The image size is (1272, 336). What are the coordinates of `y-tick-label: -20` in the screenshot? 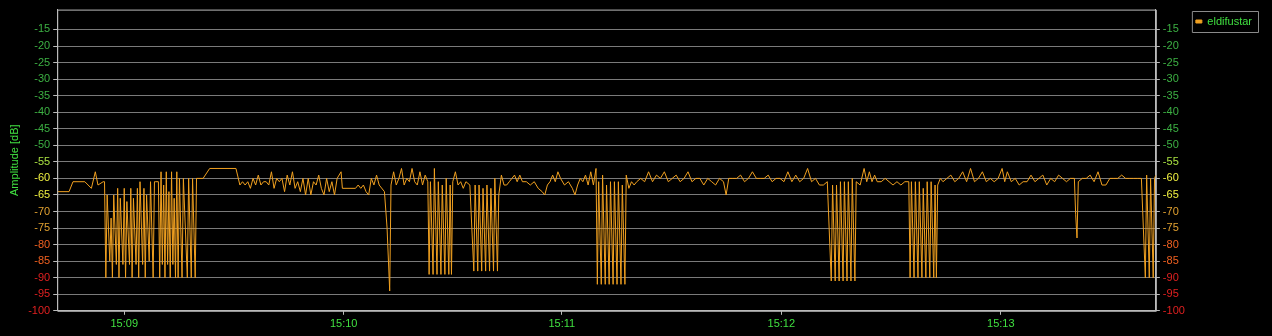 It's located at (42, 45).